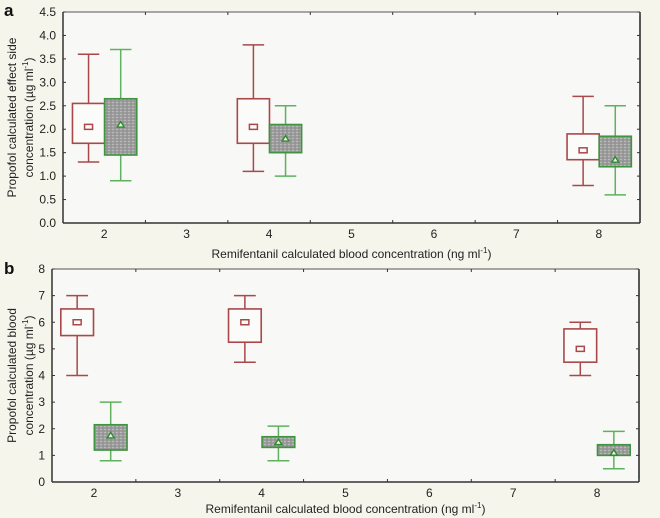 The image size is (660, 518). What do you see at coordinates (47, 153) in the screenshot?
I see `y-tick-label: 1.5` at bounding box center [47, 153].